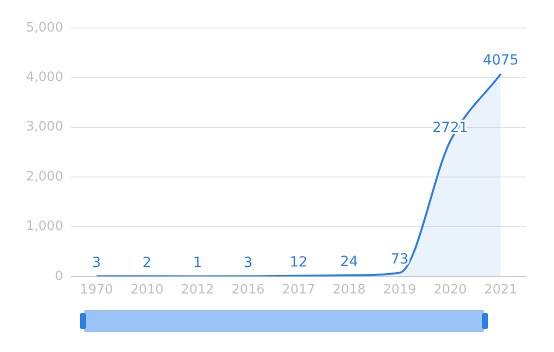 The height and width of the screenshot is (352, 554). Describe the element at coordinates (97, 290) in the screenshot. I see `x-tick-label: 1970` at that location.